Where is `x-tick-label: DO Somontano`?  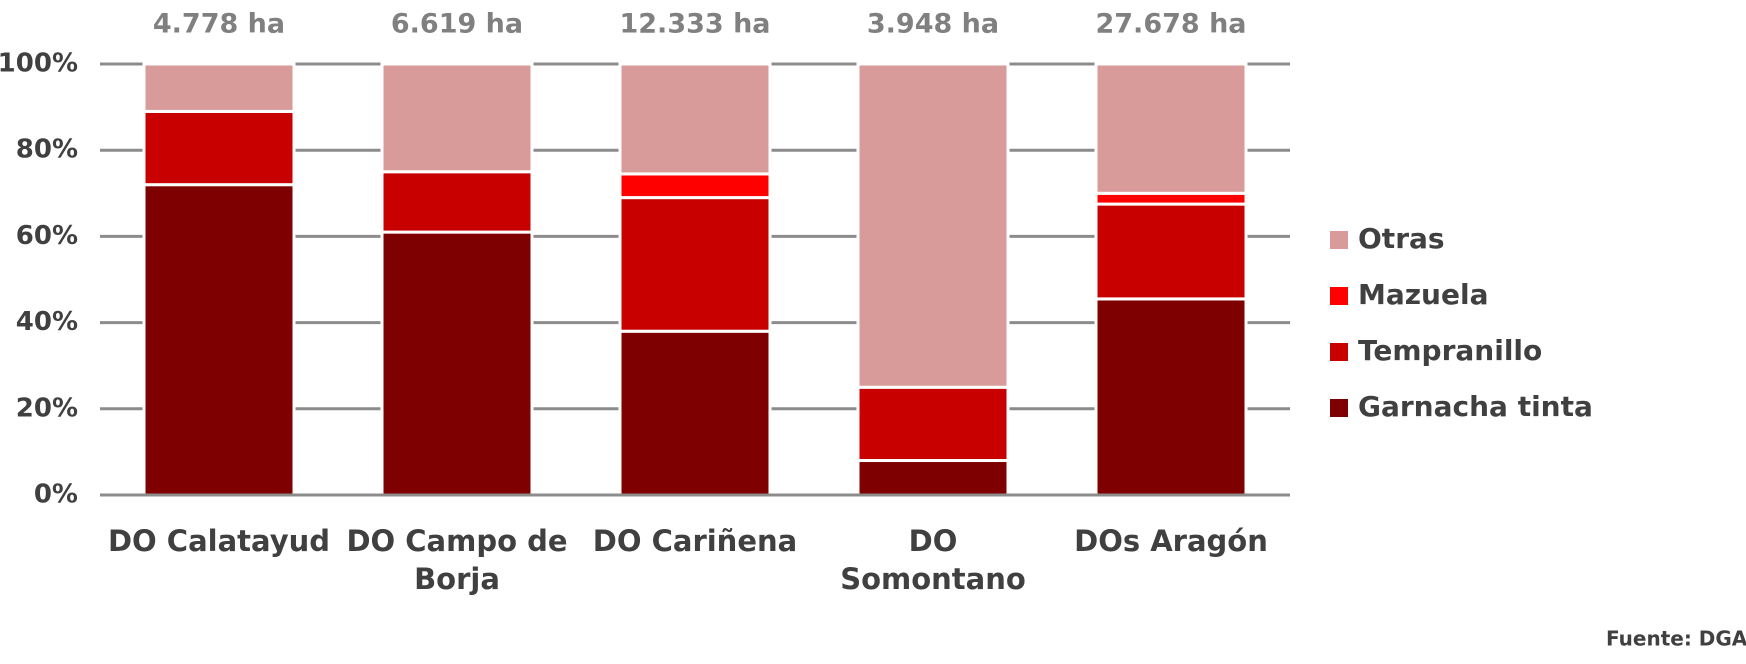
x-tick-label: DO Somontano is located at coordinates (933, 560).